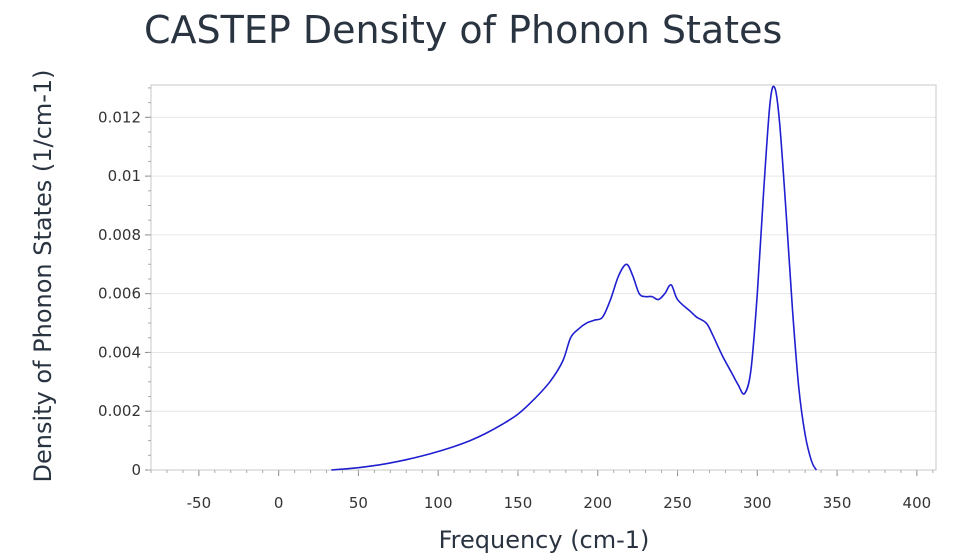  What do you see at coordinates (124, 176) in the screenshot?
I see `y-tick-label: 0.01` at bounding box center [124, 176].